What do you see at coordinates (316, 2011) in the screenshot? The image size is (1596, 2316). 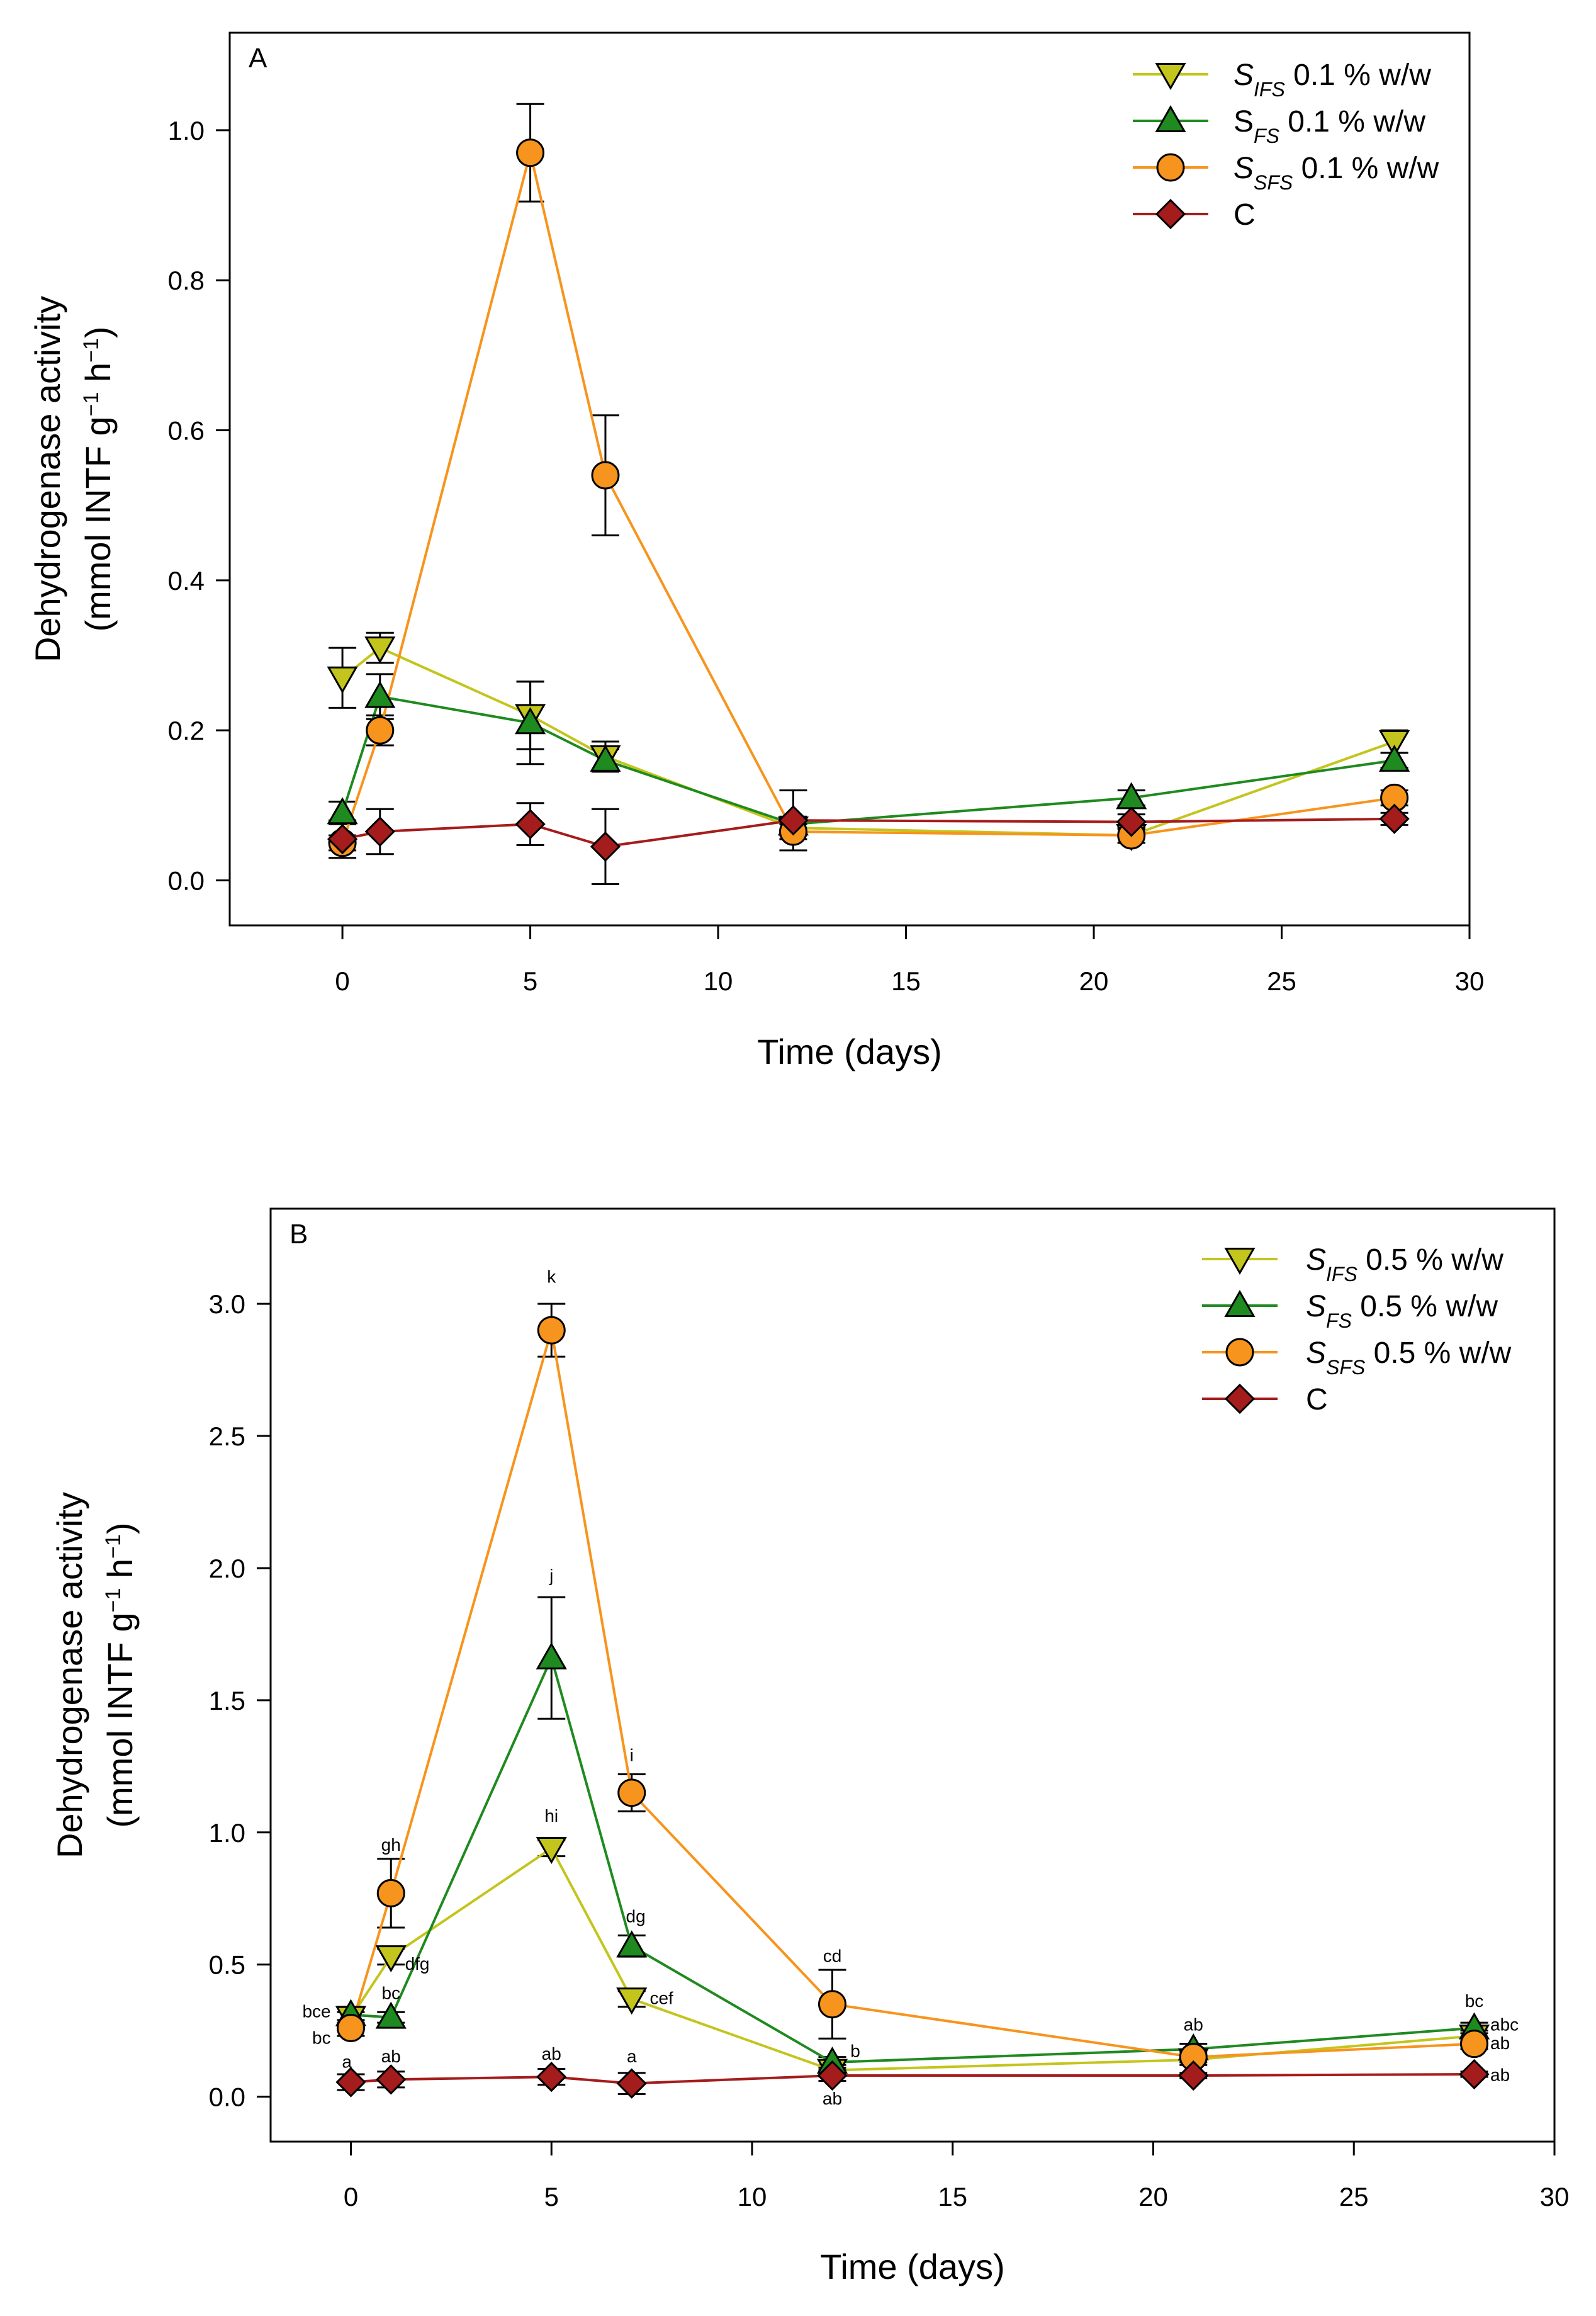 I see `significance-letter: bce` at bounding box center [316, 2011].